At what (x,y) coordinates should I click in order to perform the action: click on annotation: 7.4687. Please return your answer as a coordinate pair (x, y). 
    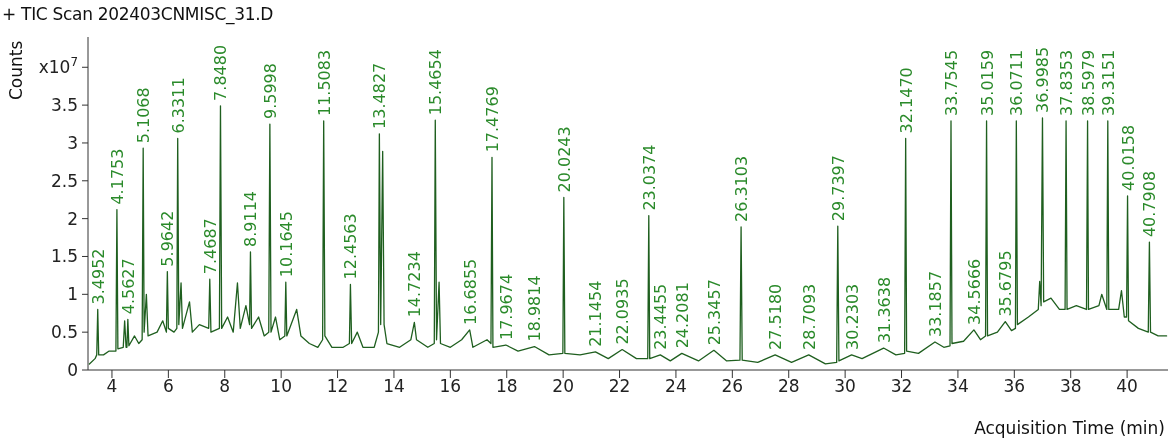
    Looking at the image, I should click on (210, 246).